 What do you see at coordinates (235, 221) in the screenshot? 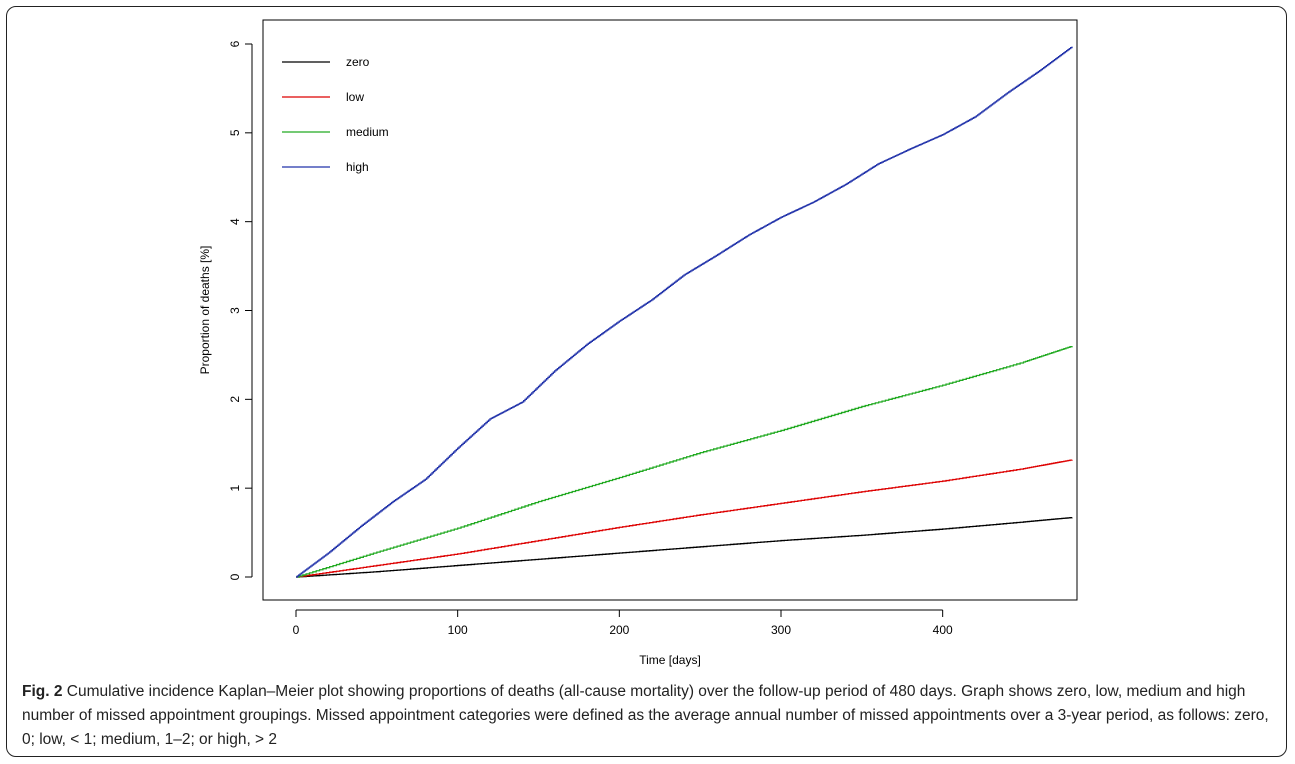
I see `y-tick-label: 4` at bounding box center [235, 221].